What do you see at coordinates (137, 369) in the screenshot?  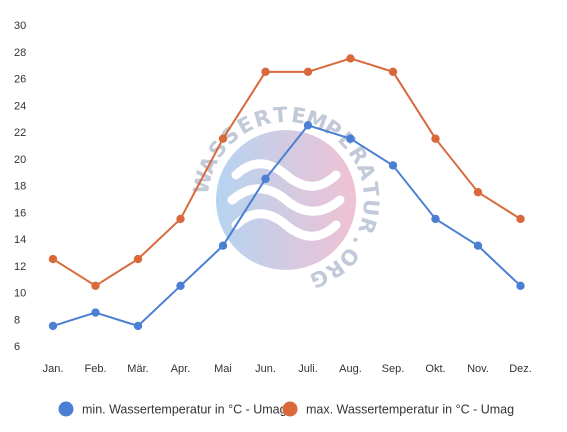 I see `x-tick-label: Mär.` at bounding box center [137, 369].